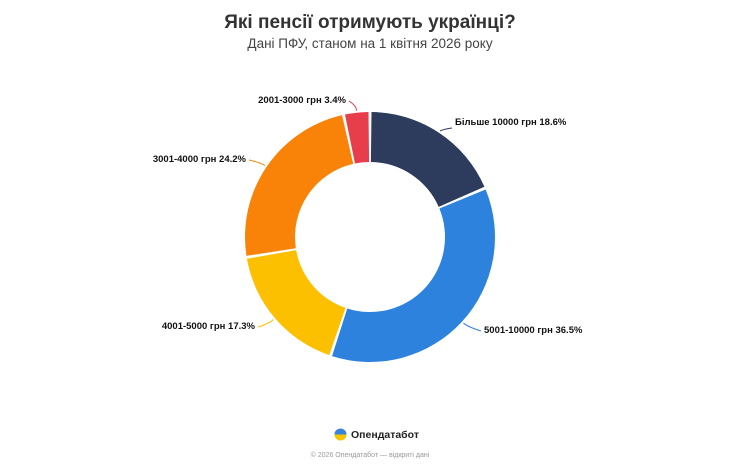 This screenshot has width=740, height=469. Describe the element at coordinates (370, 22) in the screenshot. I see `chart-title: Які пенсії отримують українці?` at that location.